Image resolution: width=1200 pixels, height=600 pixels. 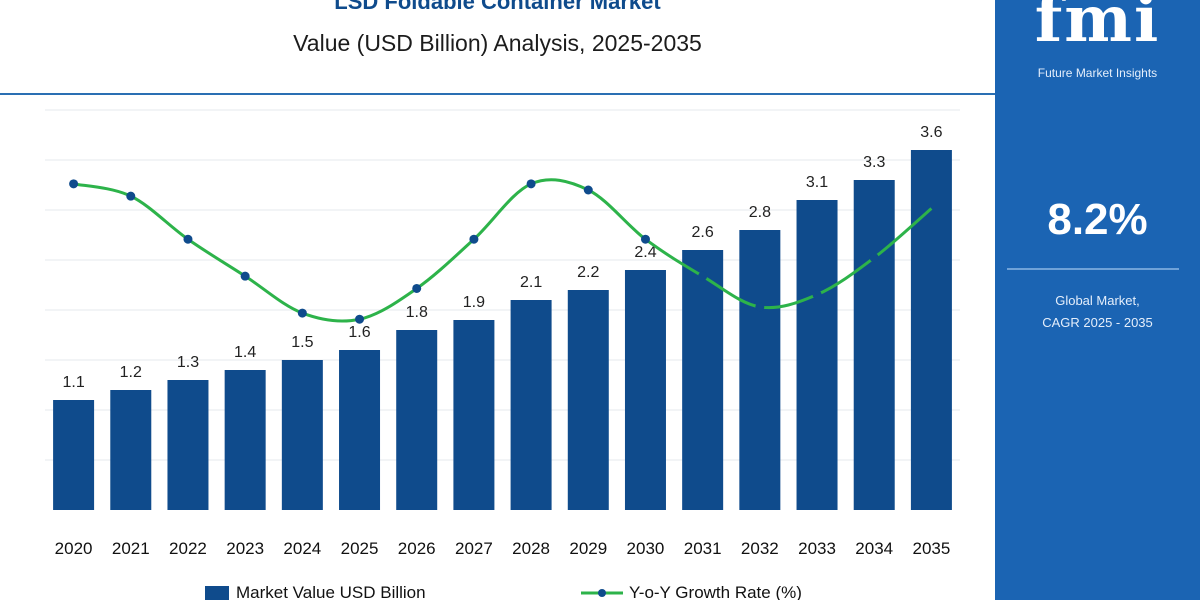 What do you see at coordinates (302, 548) in the screenshot?
I see `x-tick-label: 2024` at bounding box center [302, 548].